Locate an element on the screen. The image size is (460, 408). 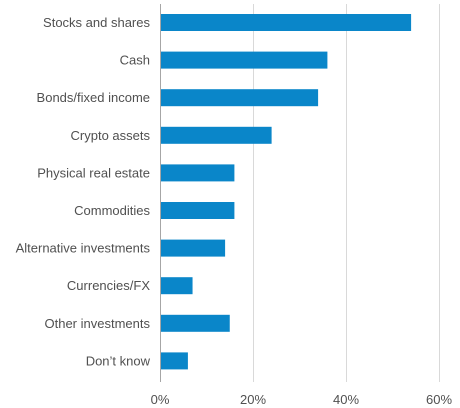
category-label: Cash is located at coordinates (135, 60).